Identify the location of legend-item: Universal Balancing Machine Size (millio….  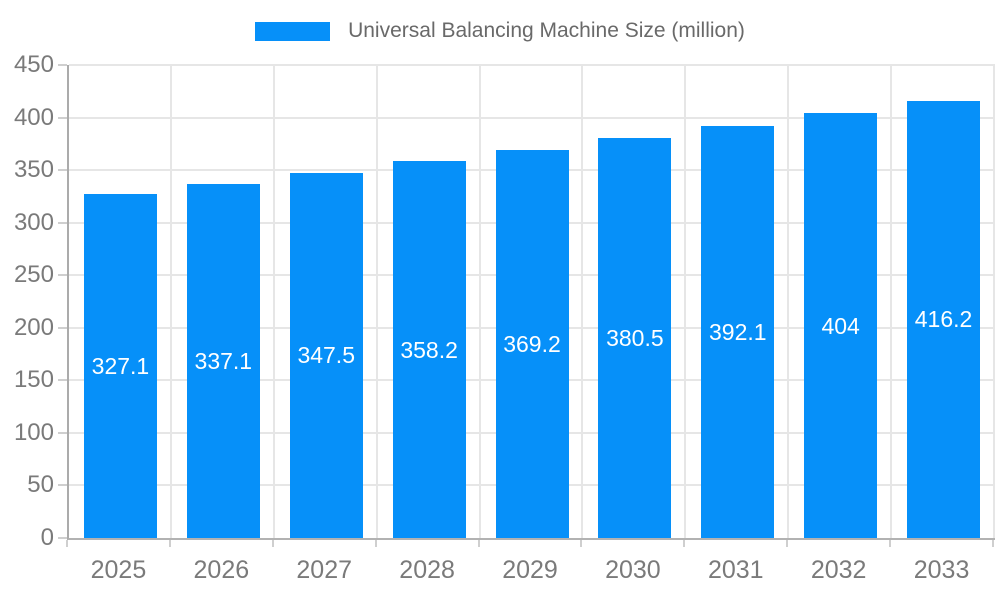
(500, 31).